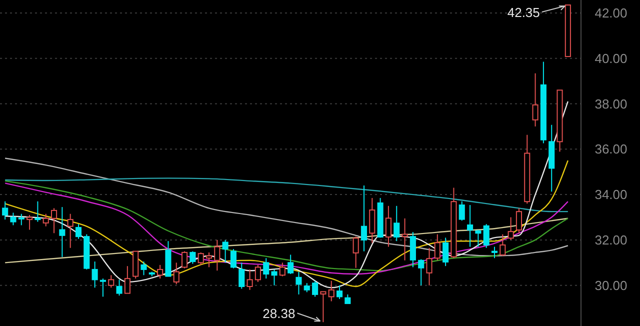  I want to click on y-tick-label: 30.00, so click(611, 285).